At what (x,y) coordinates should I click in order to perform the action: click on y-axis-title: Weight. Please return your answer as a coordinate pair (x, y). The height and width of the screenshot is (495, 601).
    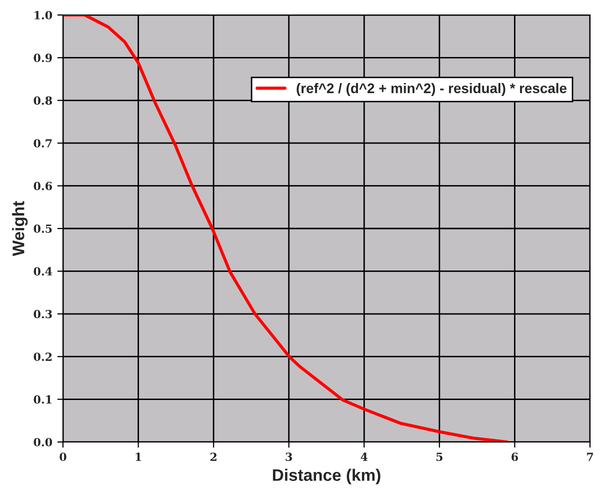
    Looking at the image, I should click on (20, 228).